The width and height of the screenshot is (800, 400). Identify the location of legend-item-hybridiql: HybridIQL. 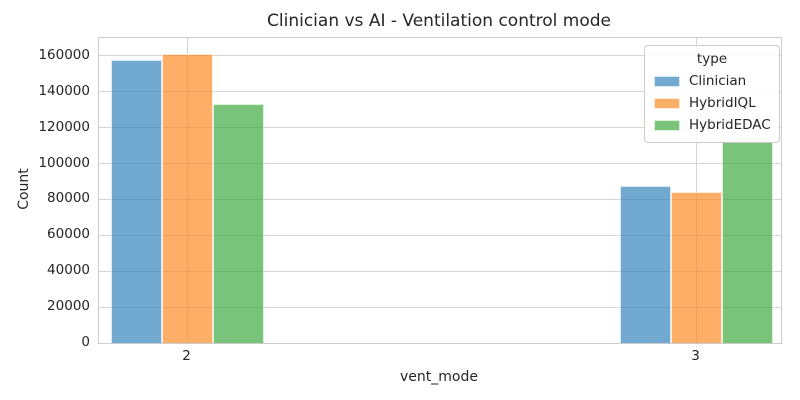
(712, 103).